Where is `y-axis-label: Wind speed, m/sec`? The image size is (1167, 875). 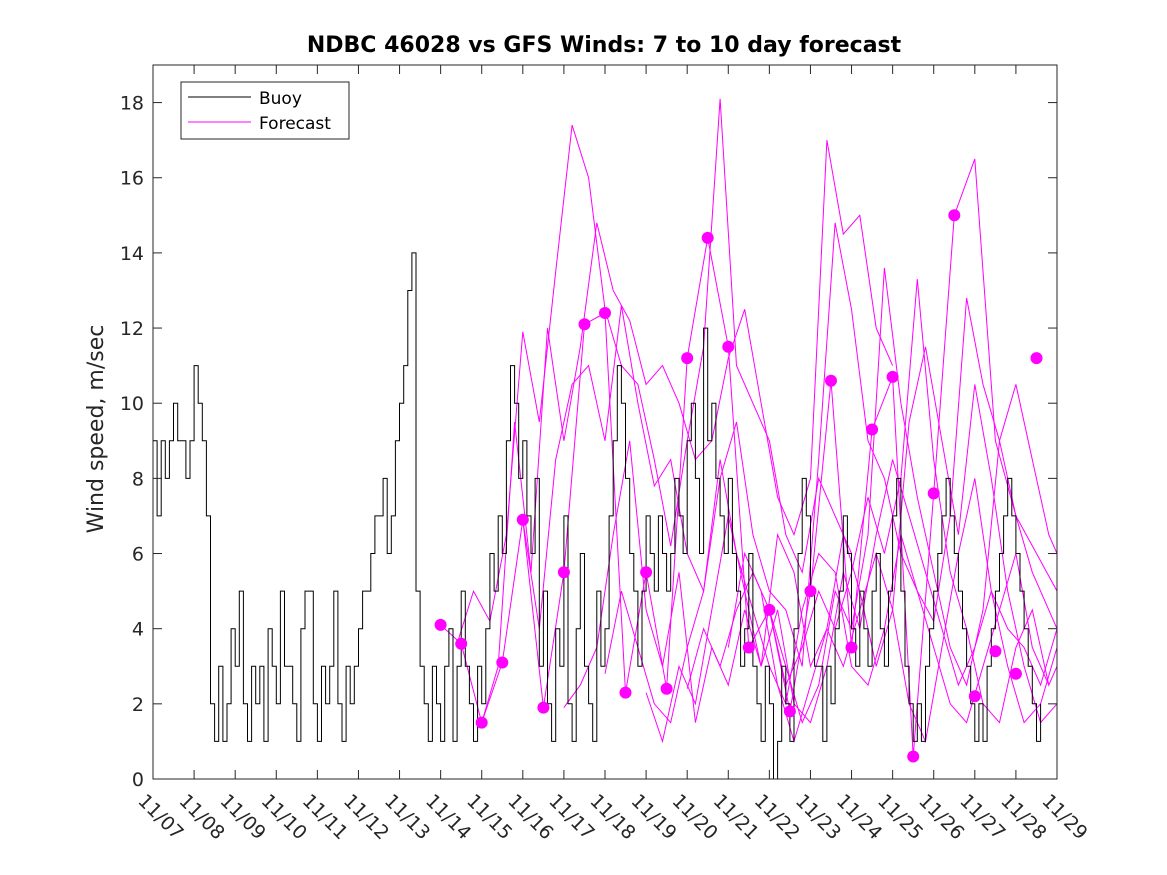 y-axis-label: Wind speed, m/sec is located at coordinates (96, 429).